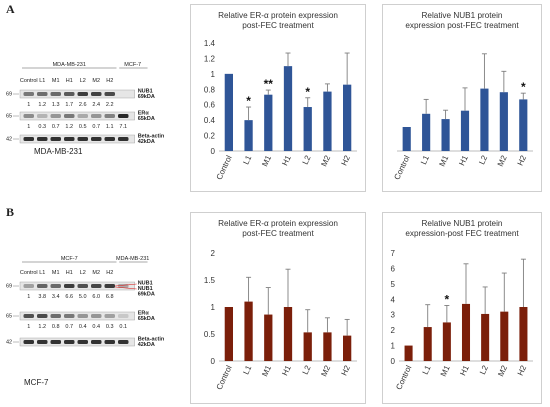 The height and width of the screenshot is (407, 550). Describe the element at coordinates (145, 92) in the screenshot. I see `band-label: NUB1` at that location.